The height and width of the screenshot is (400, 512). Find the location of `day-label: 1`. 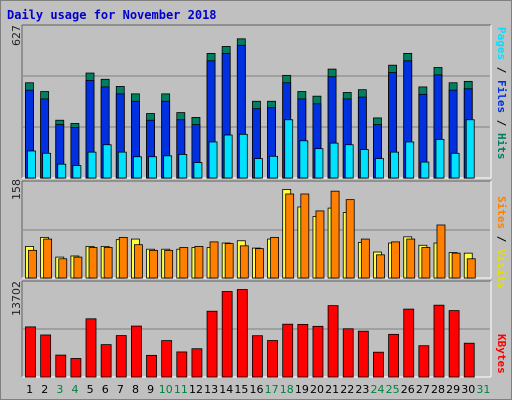

day-label: 1 is located at coordinates (29, 389).